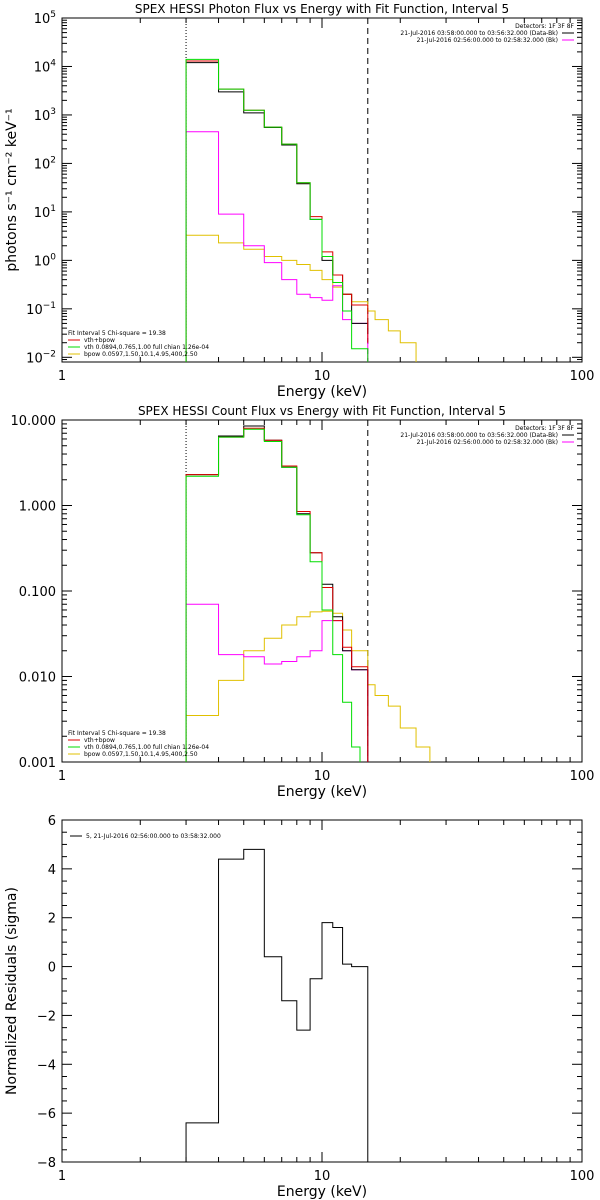 This screenshot has height=1200, width=600. Describe the element at coordinates (37, 763) in the screenshot. I see `y-tick-label: 0.001` at that location.